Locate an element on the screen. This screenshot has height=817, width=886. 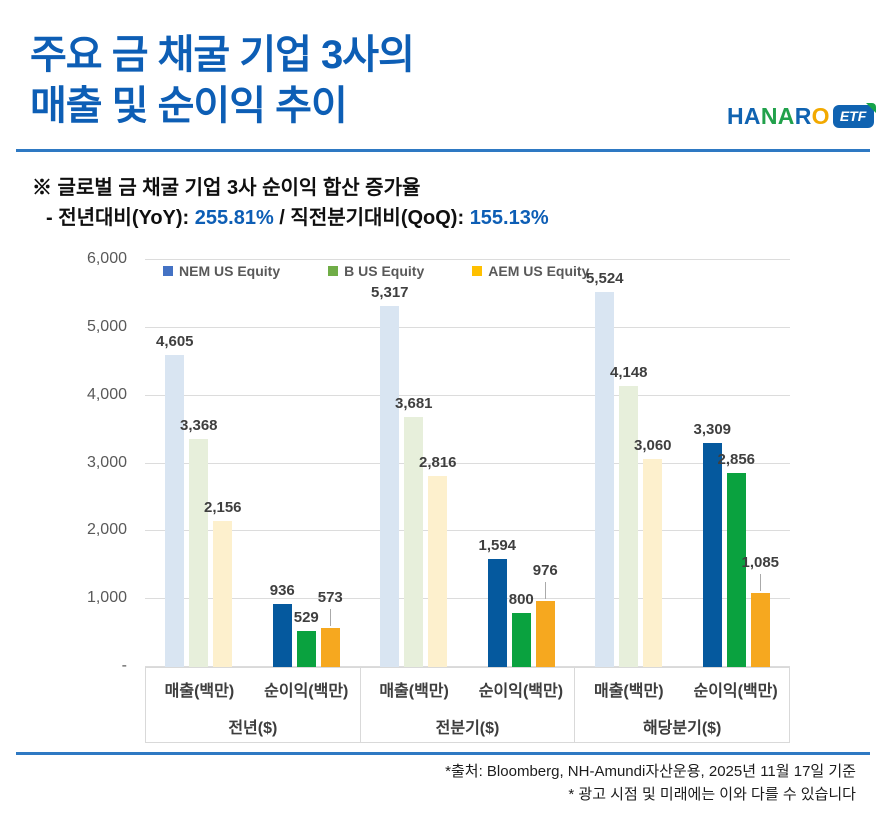
wordmark-letter: O is located at coordinates (820, 116).